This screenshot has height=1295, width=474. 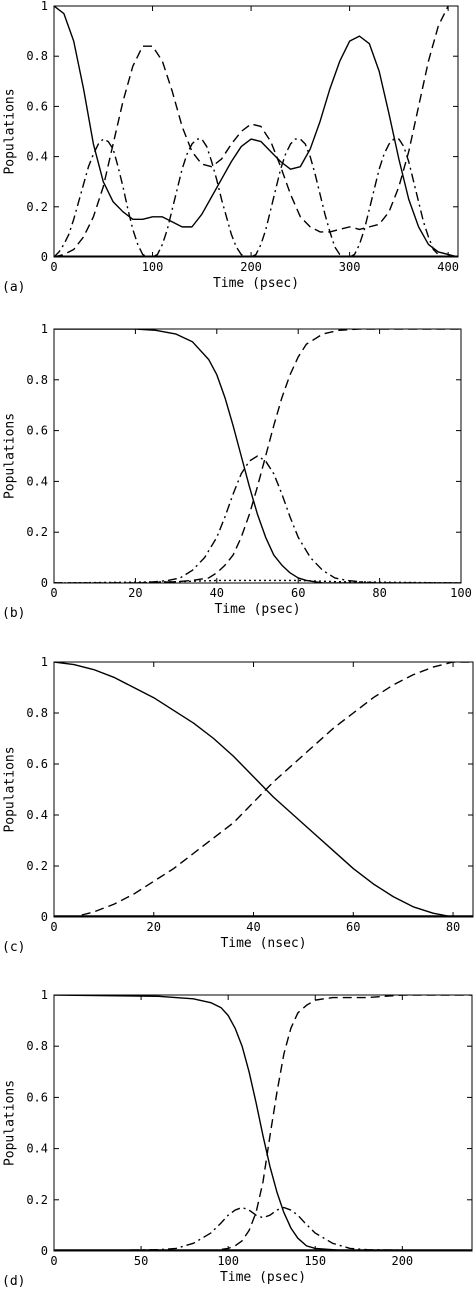 What do you see at coordinates (13, 1281) in the screenshot?
I see `panel-label: (d)` at bounding box center [13, 1281].